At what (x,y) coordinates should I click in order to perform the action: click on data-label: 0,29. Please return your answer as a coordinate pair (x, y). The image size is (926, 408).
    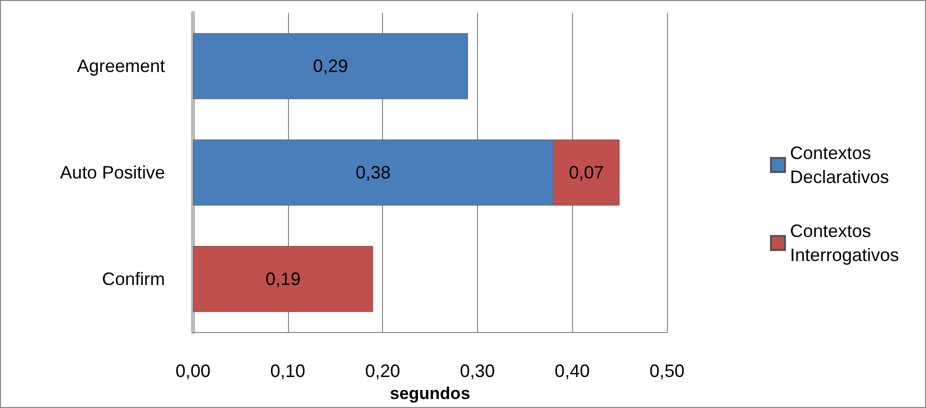
    Looking at the image, I should click on (330, 66).